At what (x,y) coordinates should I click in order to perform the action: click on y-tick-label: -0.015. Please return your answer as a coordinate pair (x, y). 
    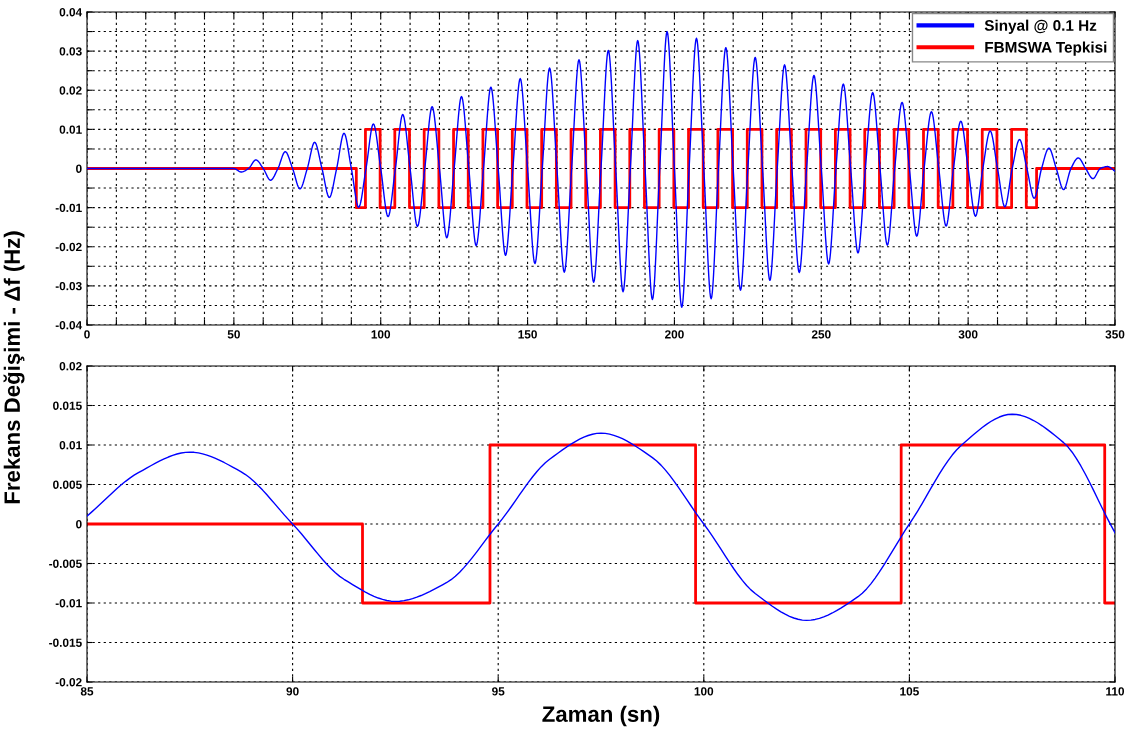
    Looking at the image, I should click on (65, 642).